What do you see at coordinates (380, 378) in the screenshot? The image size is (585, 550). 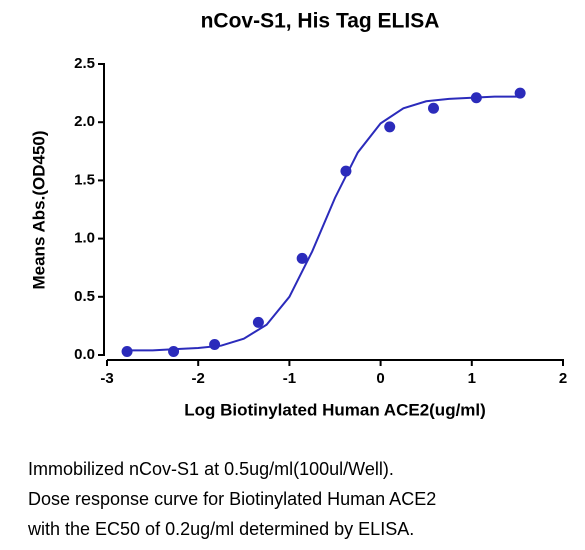 I see `x-tick-label: 0` at bounding box center [380, 378].